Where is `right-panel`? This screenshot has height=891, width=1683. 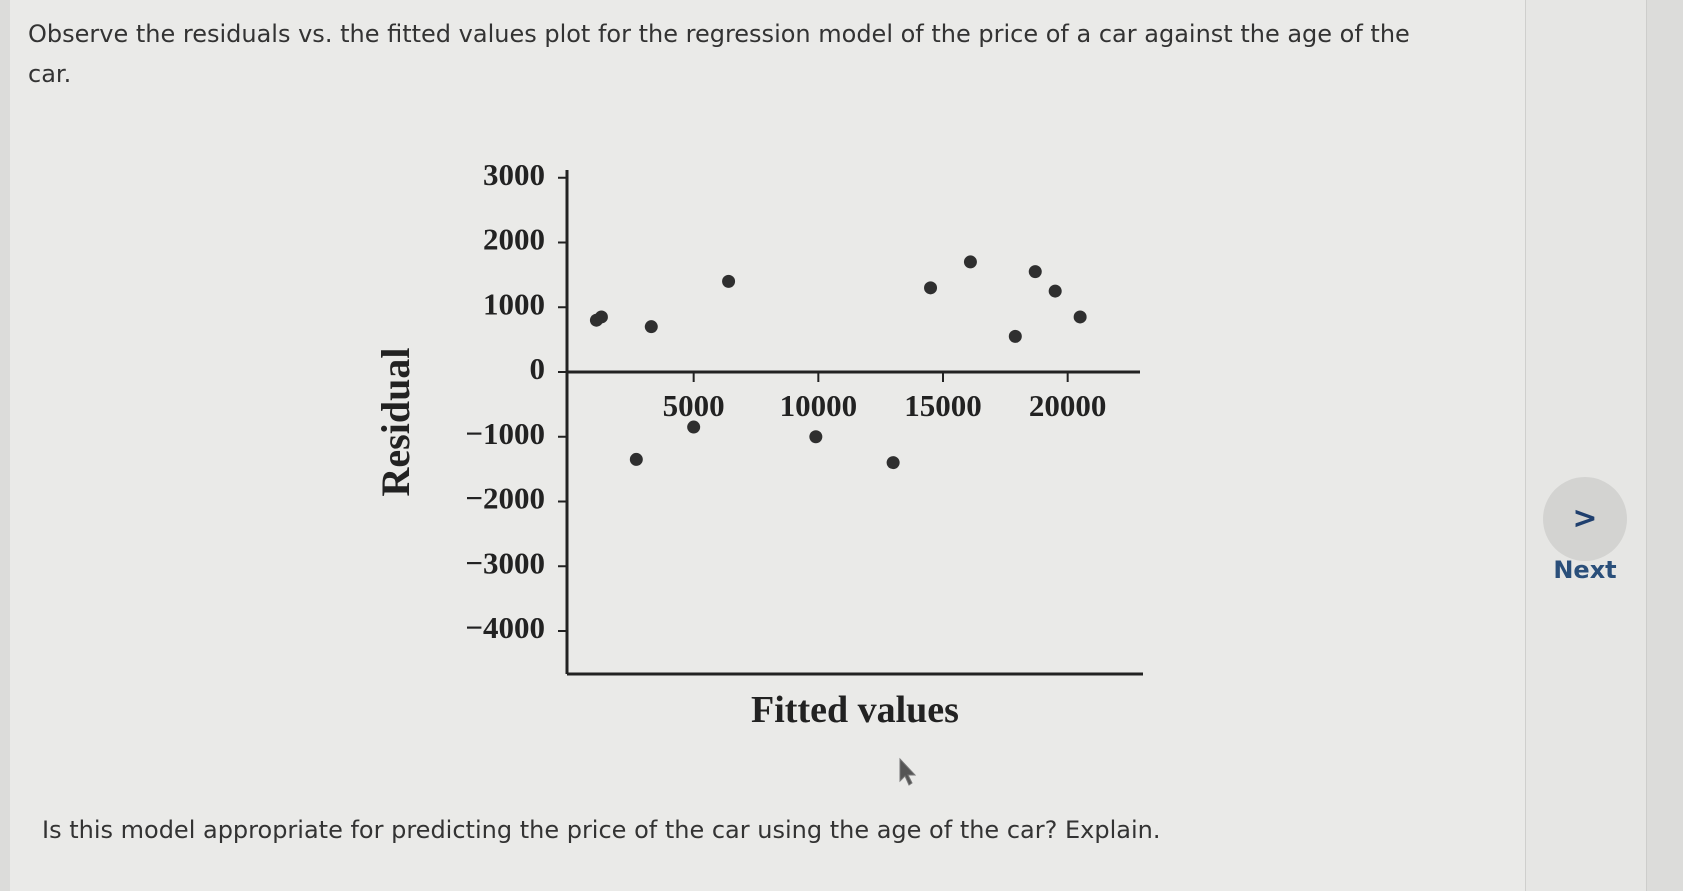 right-panel is located at coordinates (1586, 445).